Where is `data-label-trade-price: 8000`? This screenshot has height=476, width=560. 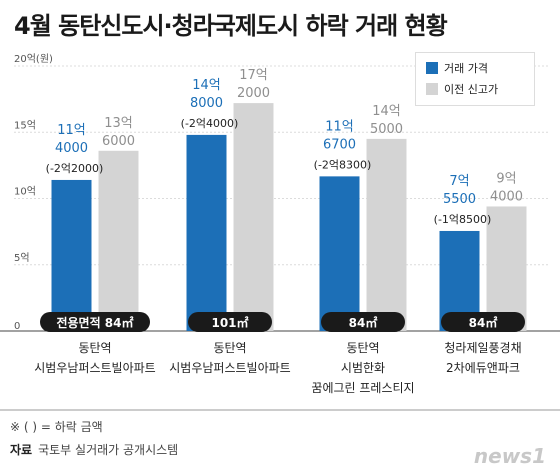 data-label-trade-price: 8000 is located at coordinates (206, 103).